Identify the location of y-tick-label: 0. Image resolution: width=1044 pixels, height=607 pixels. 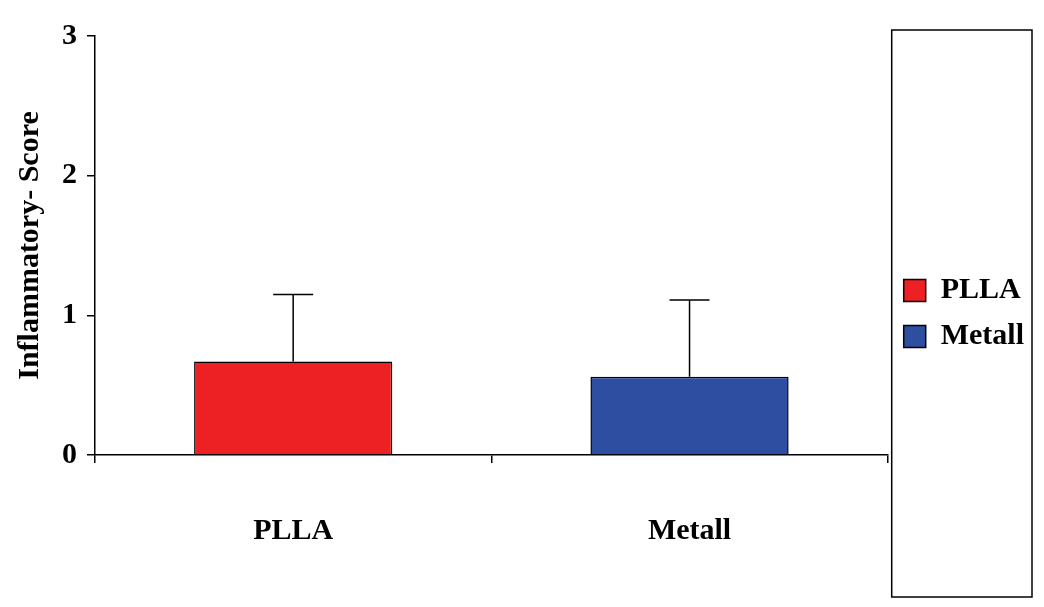
(69, 452).